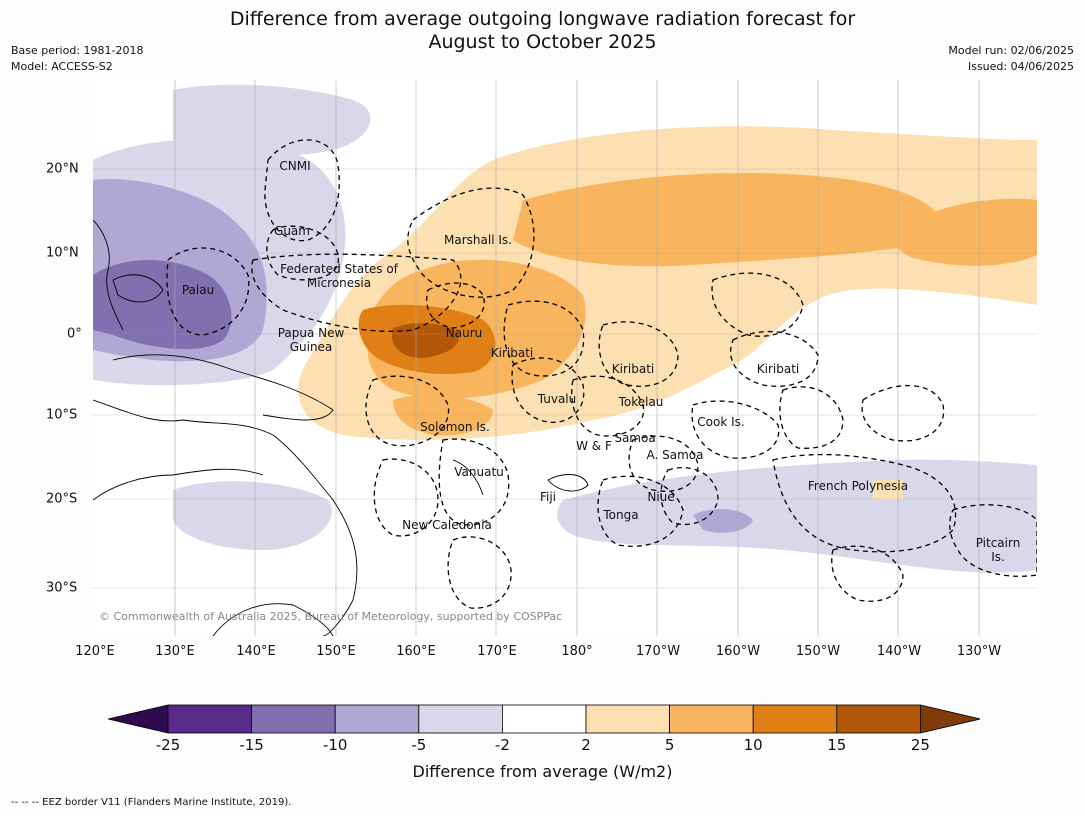  Describe the element at coordinates (557, 399) in the screenshot. I see `place-label: Tuvalu` at that location.